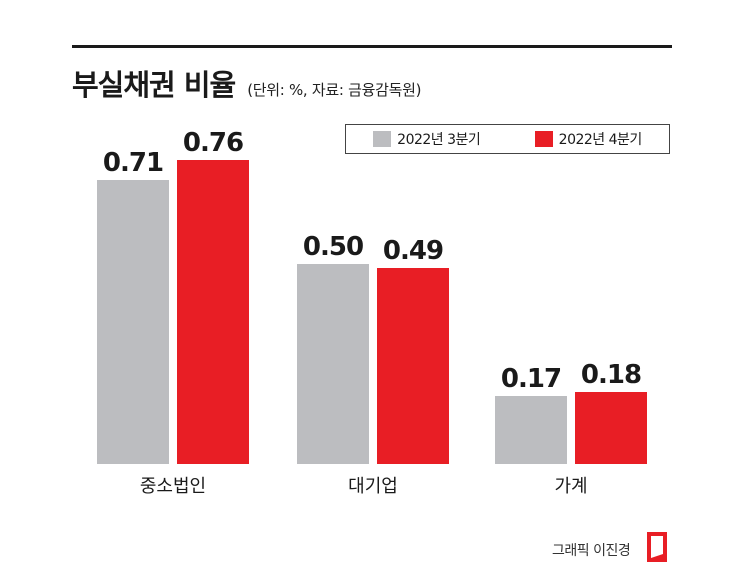 The width and height of the screenshot is (745, 569). I want to click on legend: 2022년 3분기 2022년 4분기, so click(507, 139).